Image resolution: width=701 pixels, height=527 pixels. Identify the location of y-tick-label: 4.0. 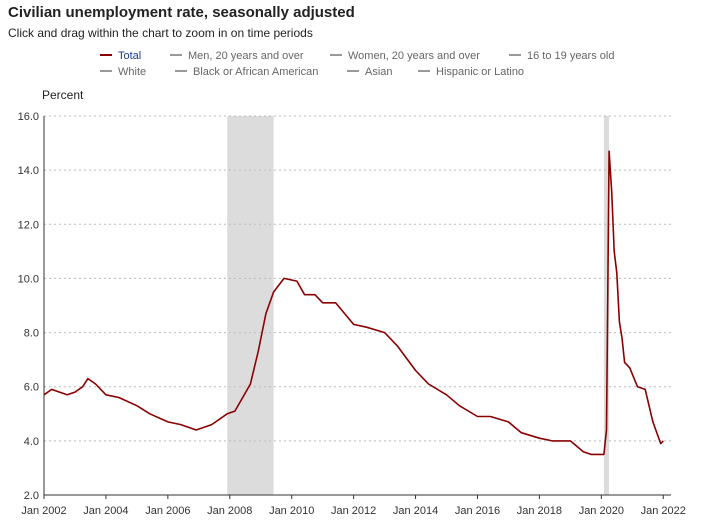
(31, 442).